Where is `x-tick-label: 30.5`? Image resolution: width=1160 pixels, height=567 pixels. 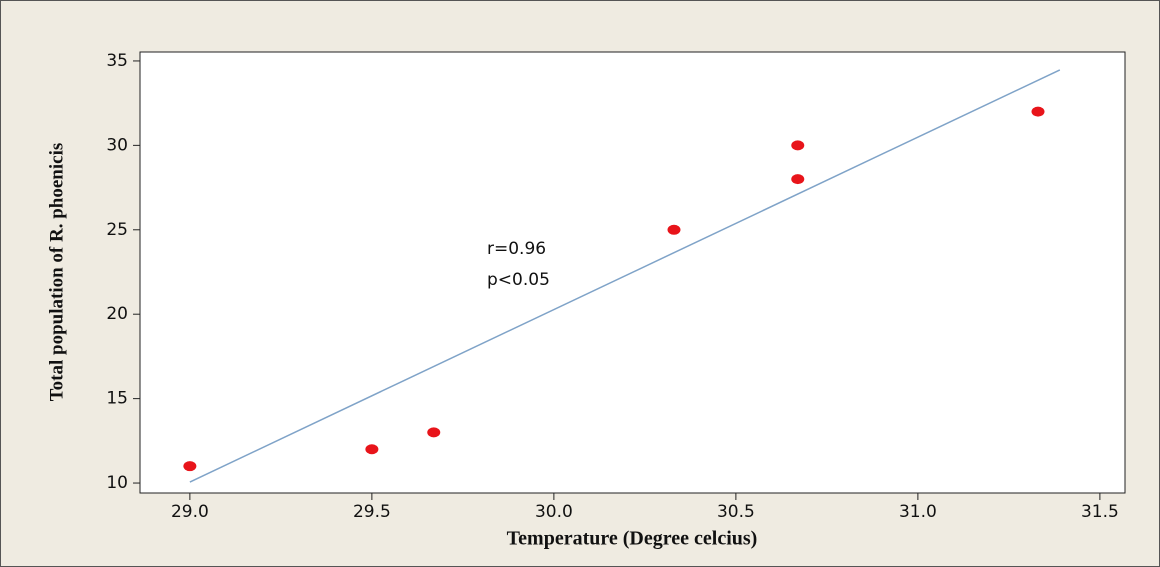
x-tick-label: 30.5 is located at coordinates (736, 512).